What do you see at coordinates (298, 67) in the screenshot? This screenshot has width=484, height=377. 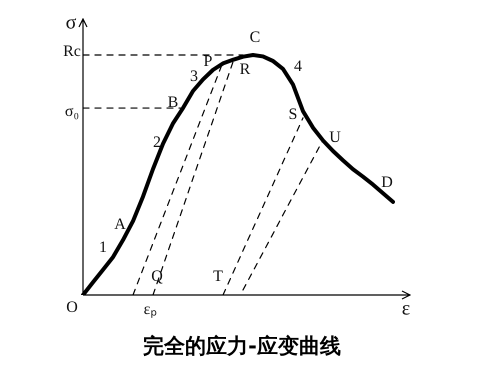 I see `annotation: 4` at bounding box center [298, 67].